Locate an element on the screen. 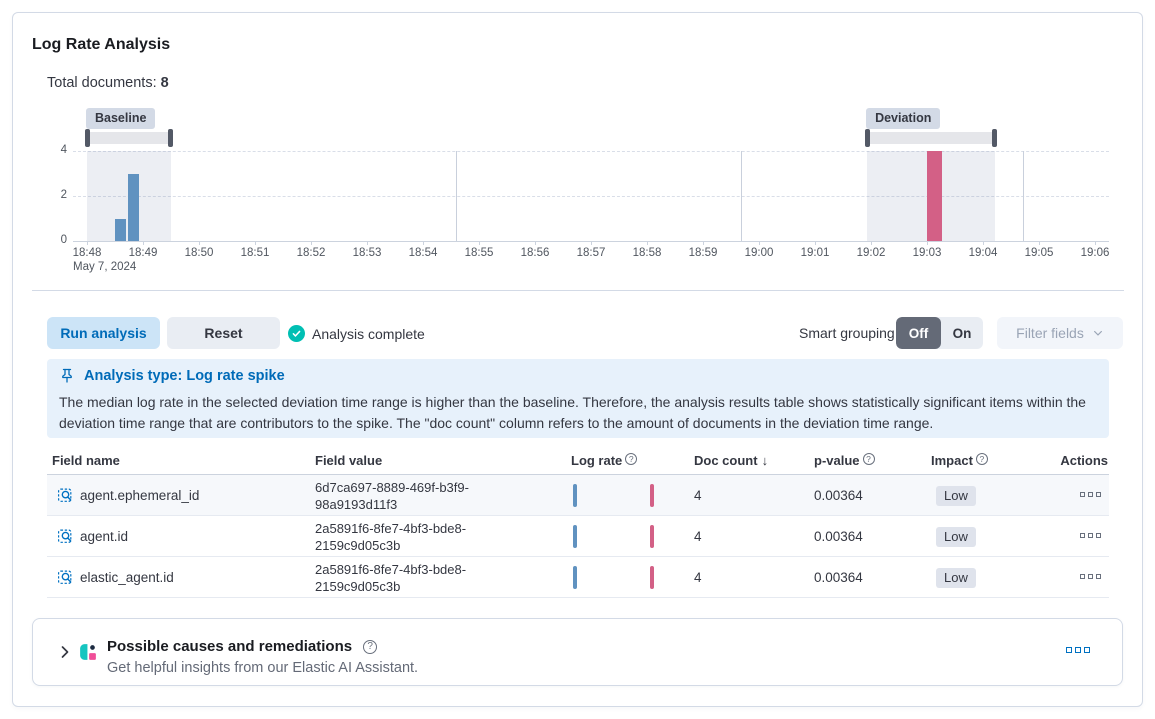 Image resolution: width=1155 pixels, height=719 pixels. possible-causes-title-row: Possible causes and remediations ? is located at coordinates (242, 646).